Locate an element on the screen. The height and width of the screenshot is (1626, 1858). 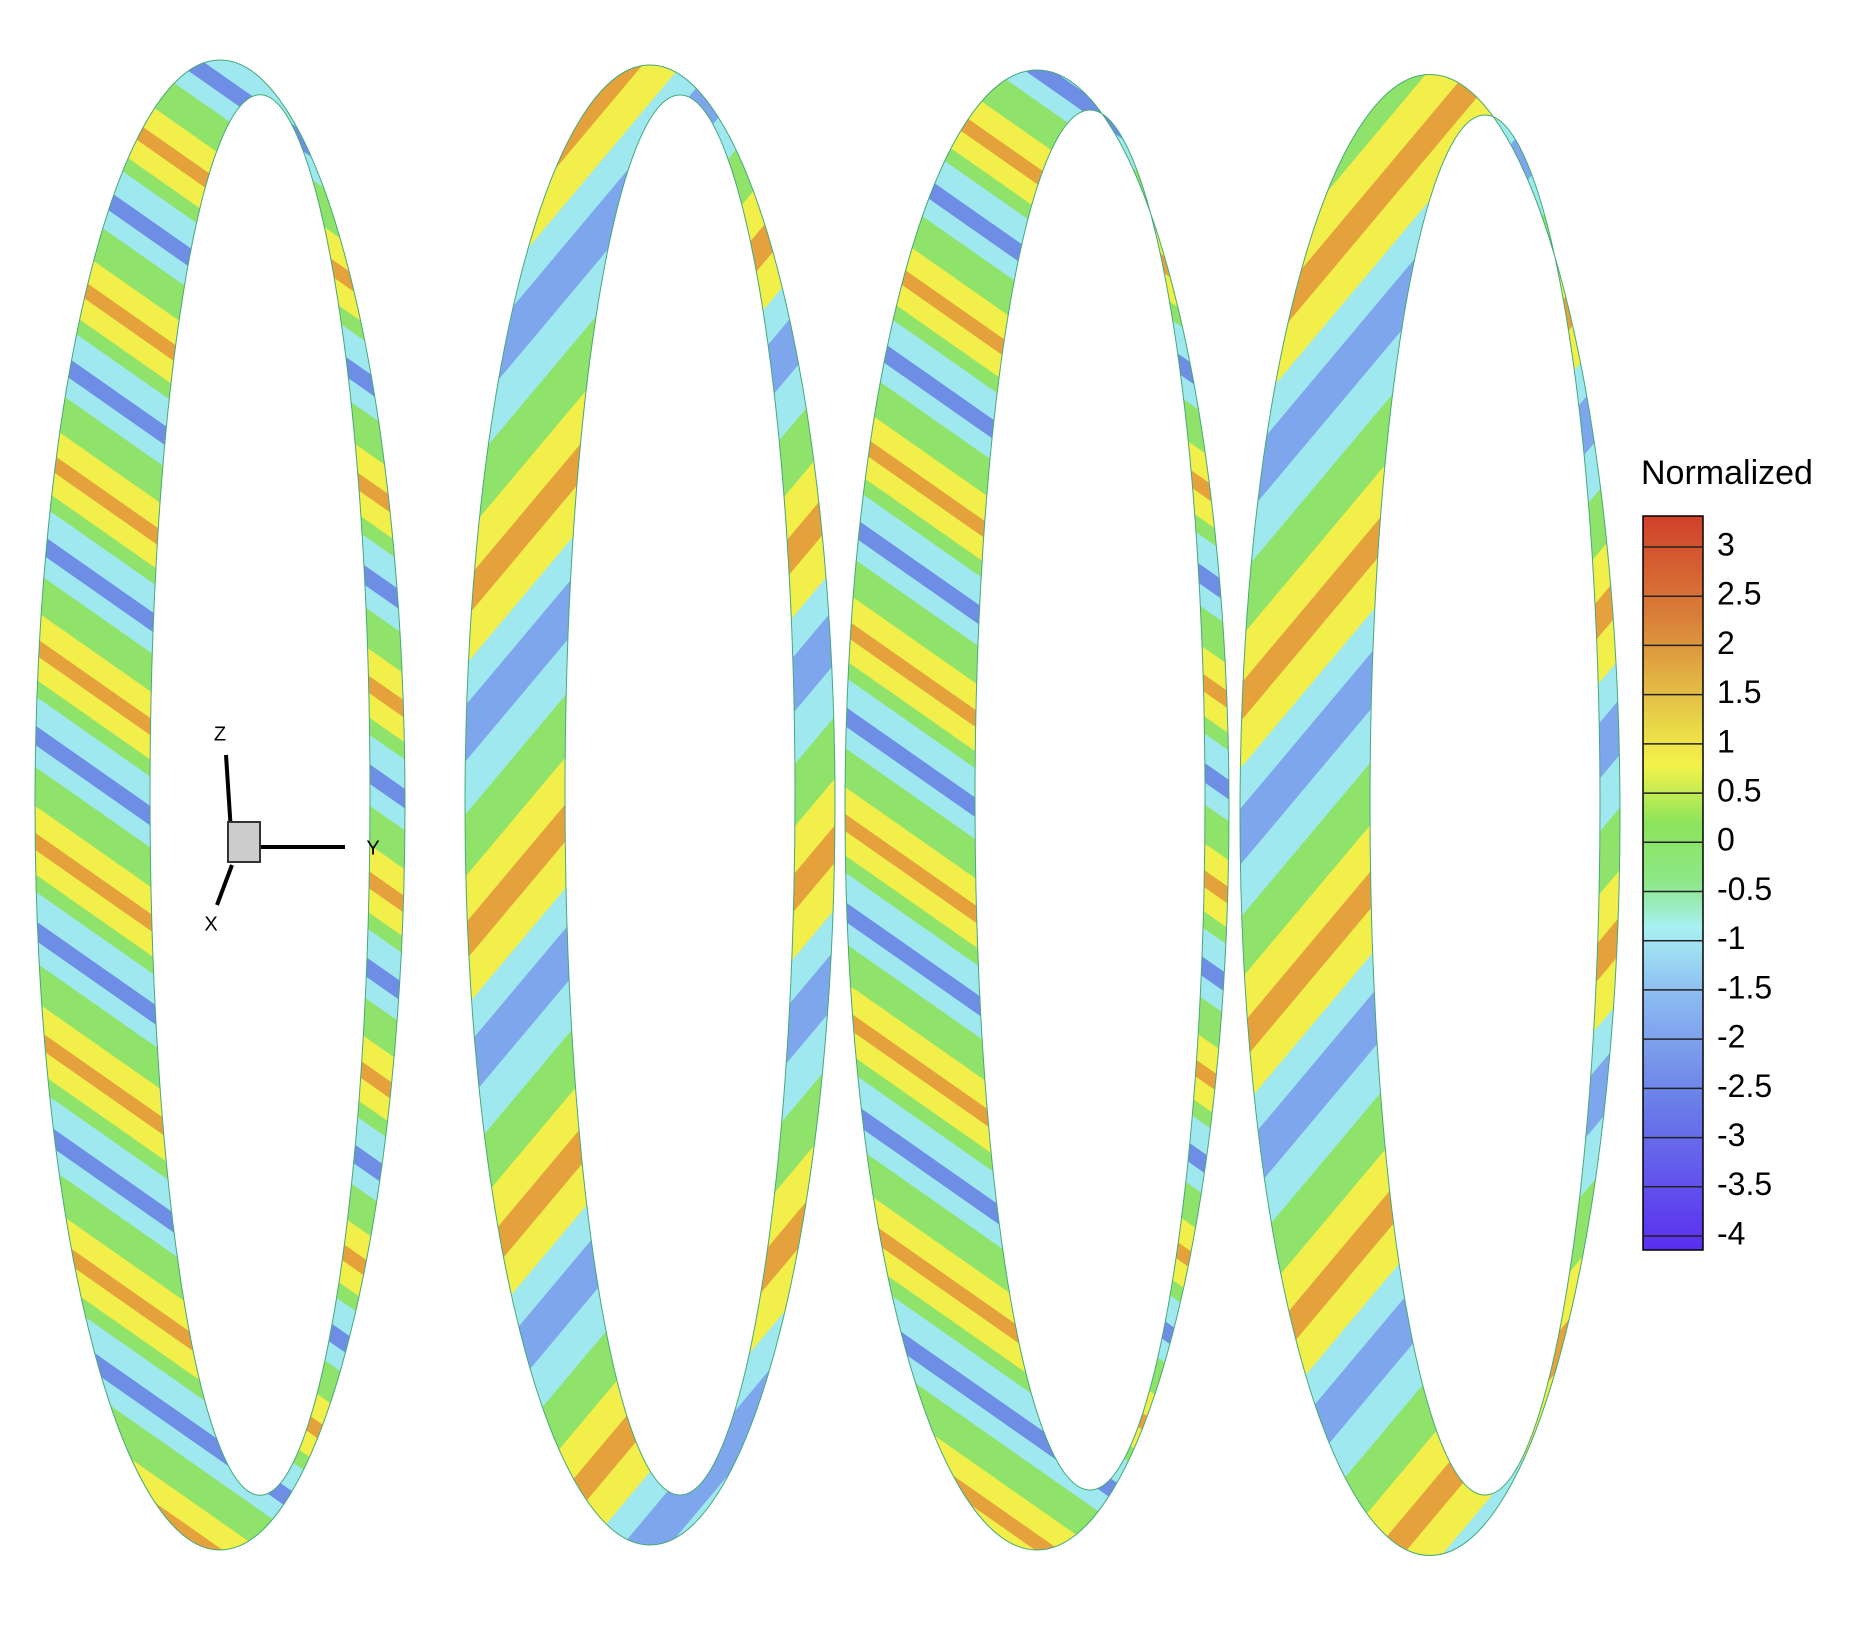
colorbar is located at coordinates (1673, 883).